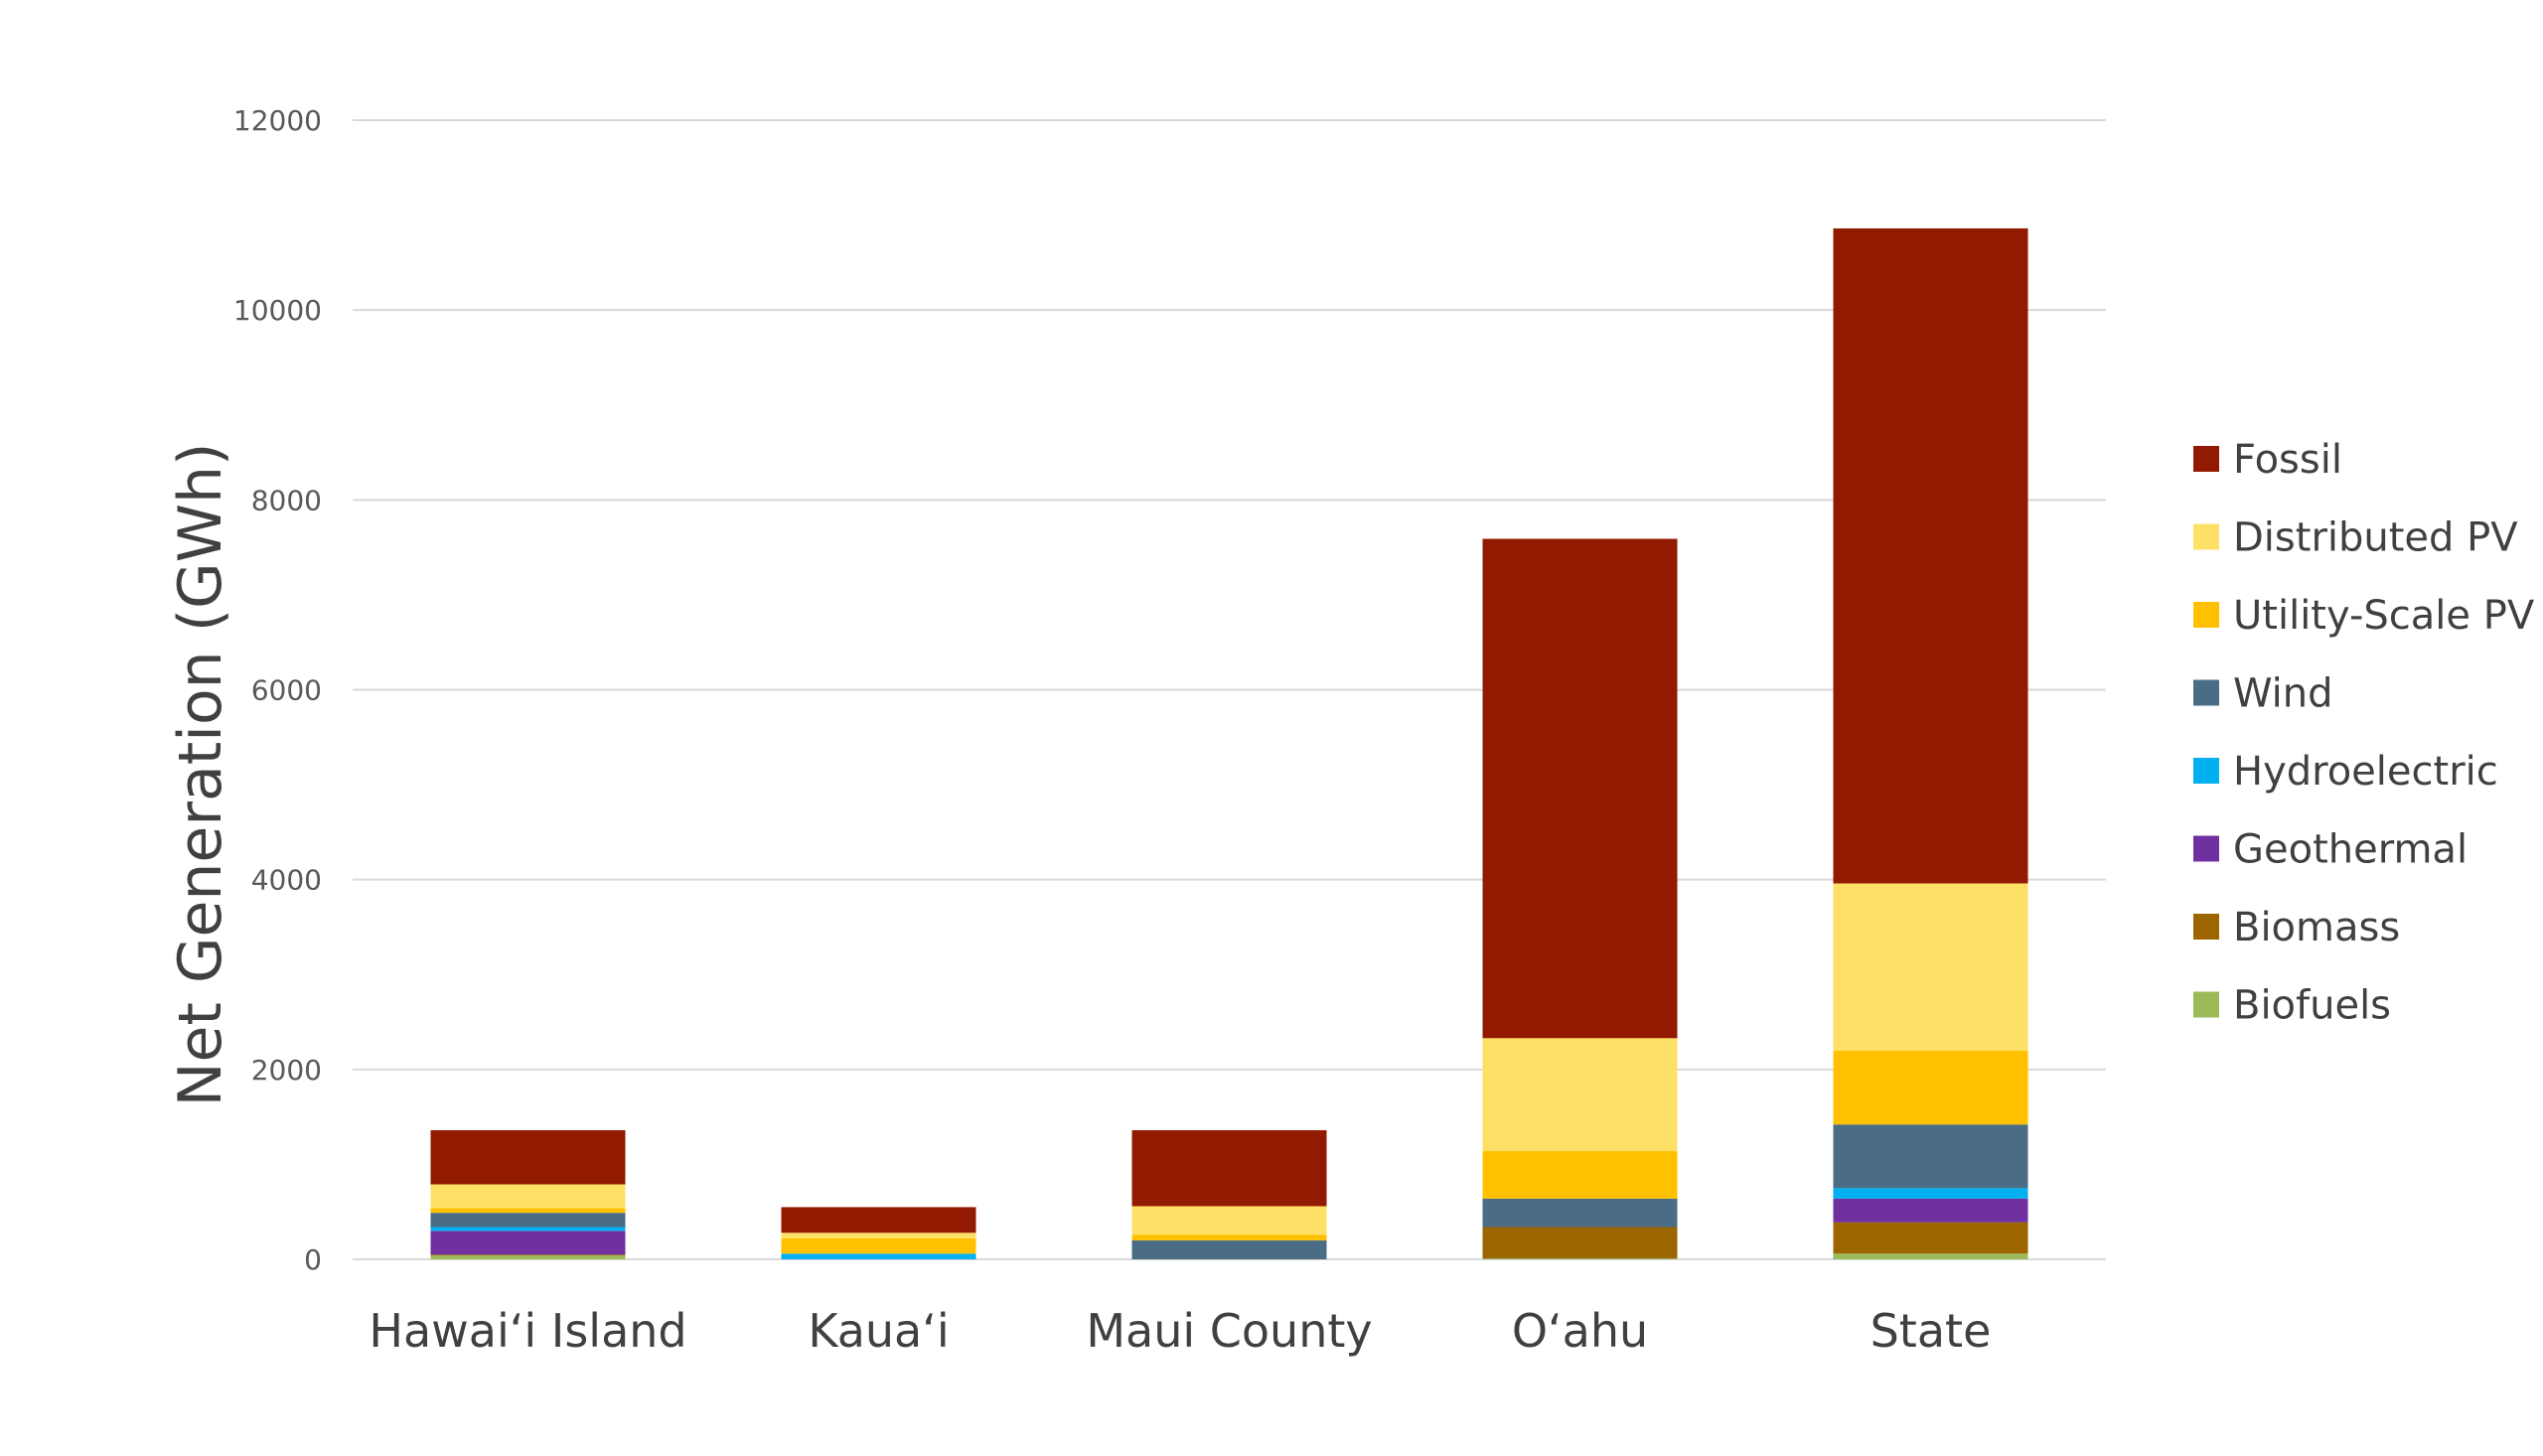 The width and height of the screenshot is (2543, 1456). What do you see at coordinates (286, 690) in the screenshot?
I see `y-tick-label: 6000` at bounding box center [286, 690].